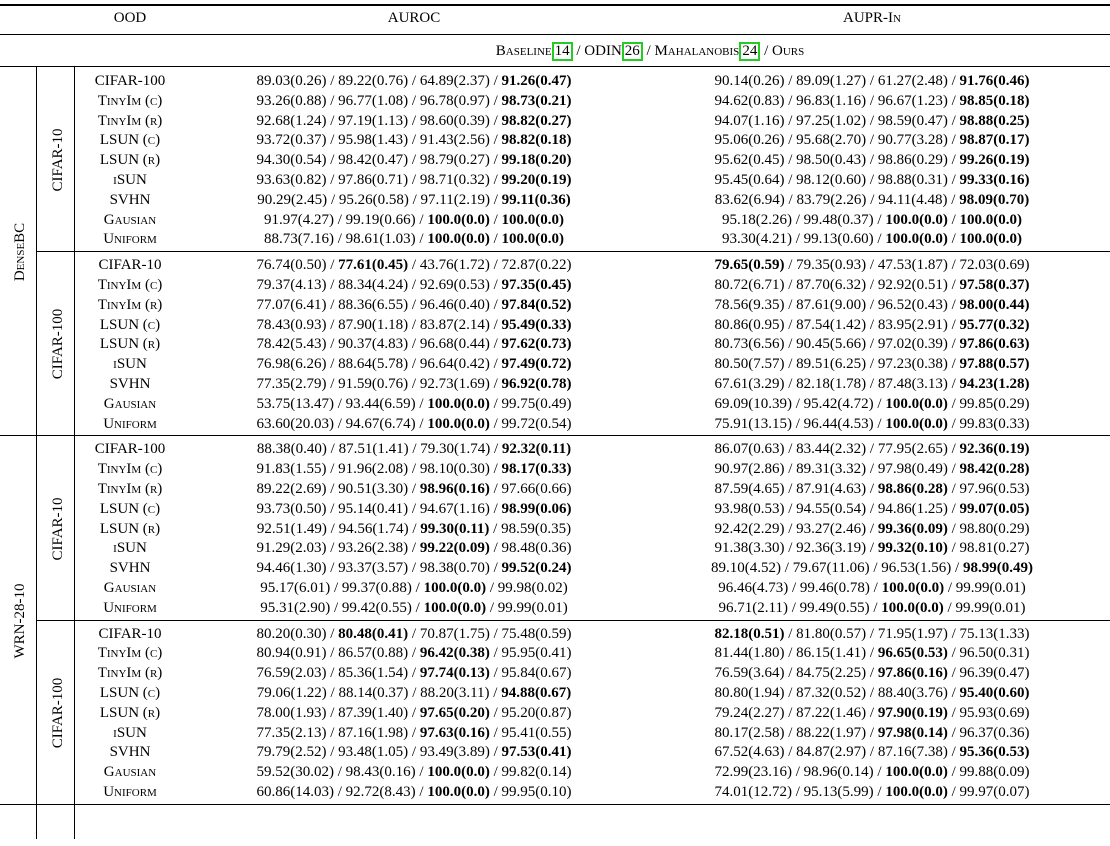 Image resolution: width=1110 pixels, height=846 pixels. What do you see at coordinates (749, 548) in the screenshot?
I see `value: 91.38(3.30)` at bounding box center [749, 548].